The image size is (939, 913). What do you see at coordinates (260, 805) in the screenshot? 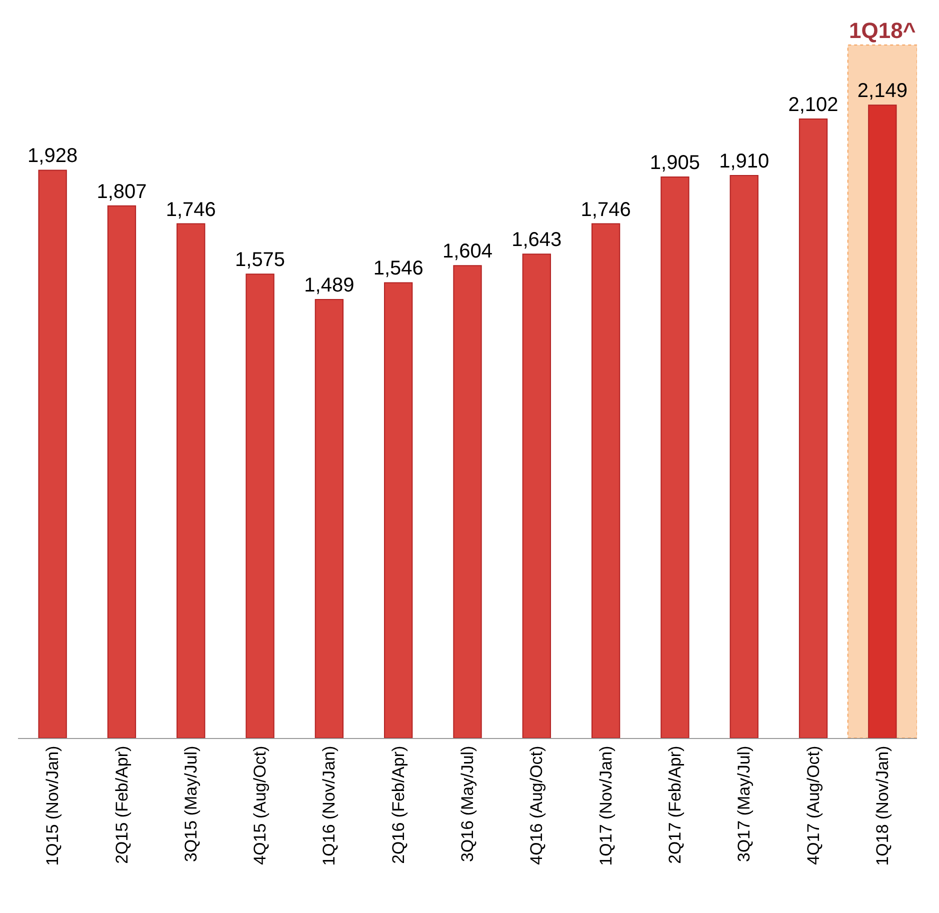
I see `x-tick-label: 4Q15 (Aug/Oct)` at bounding box center [260, 805].